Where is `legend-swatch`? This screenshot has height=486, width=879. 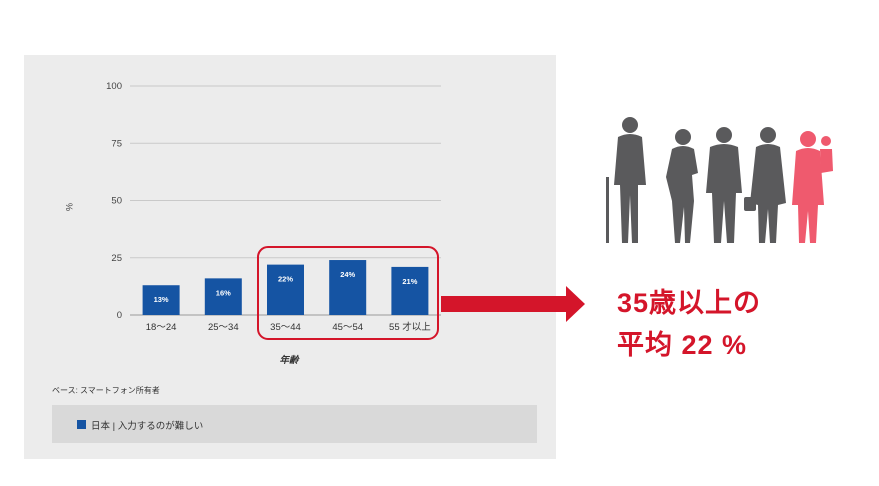
legend-swatch is located at coordinates (81, 424).